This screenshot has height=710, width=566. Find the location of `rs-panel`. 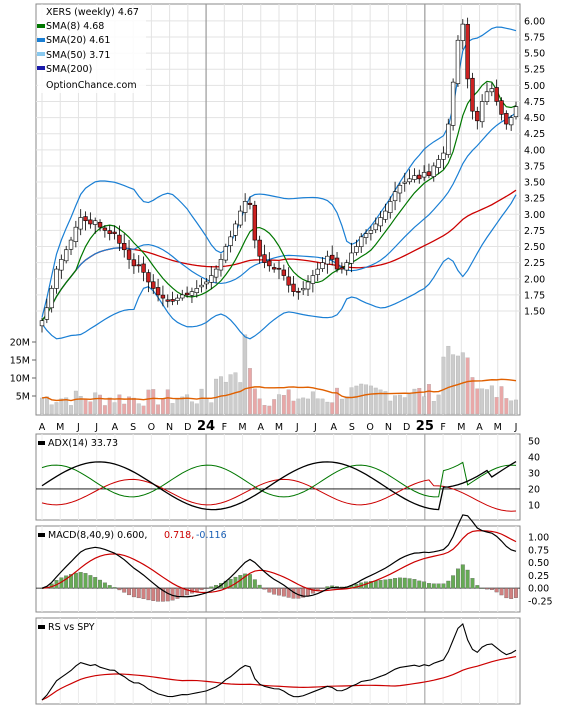

rs-panel is located at coordinates (278, 661).